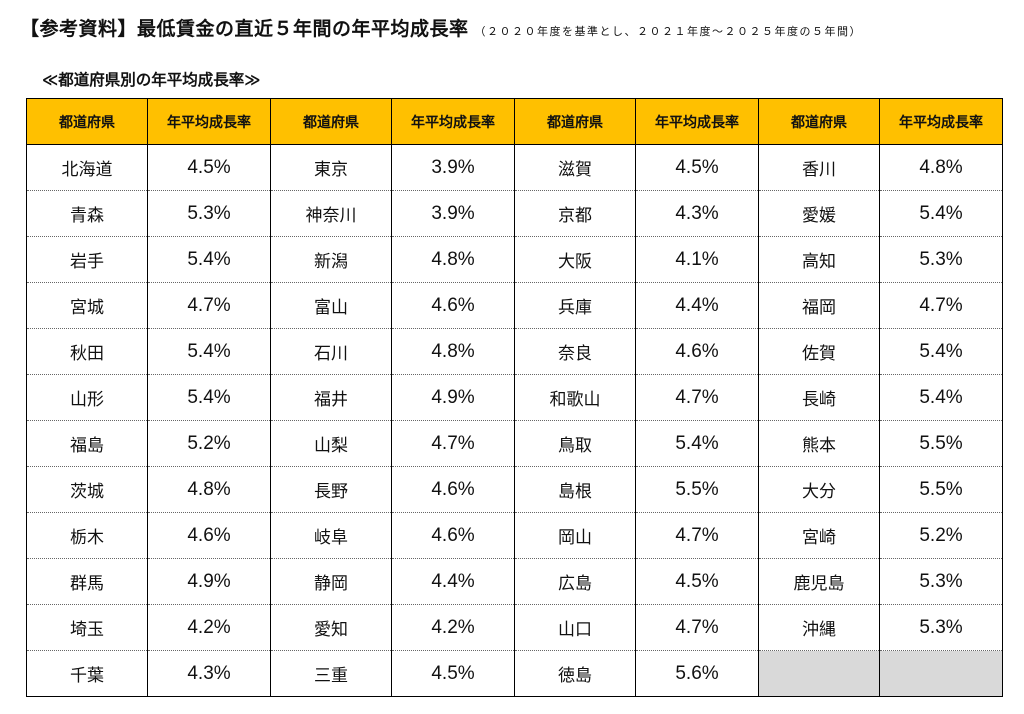 This screenshot has width=1024, height=714. What do you see at coordinates (87, 673) in the screenshot?
I see `prefecture-name: 千葉` at bounding box center [87, 673].